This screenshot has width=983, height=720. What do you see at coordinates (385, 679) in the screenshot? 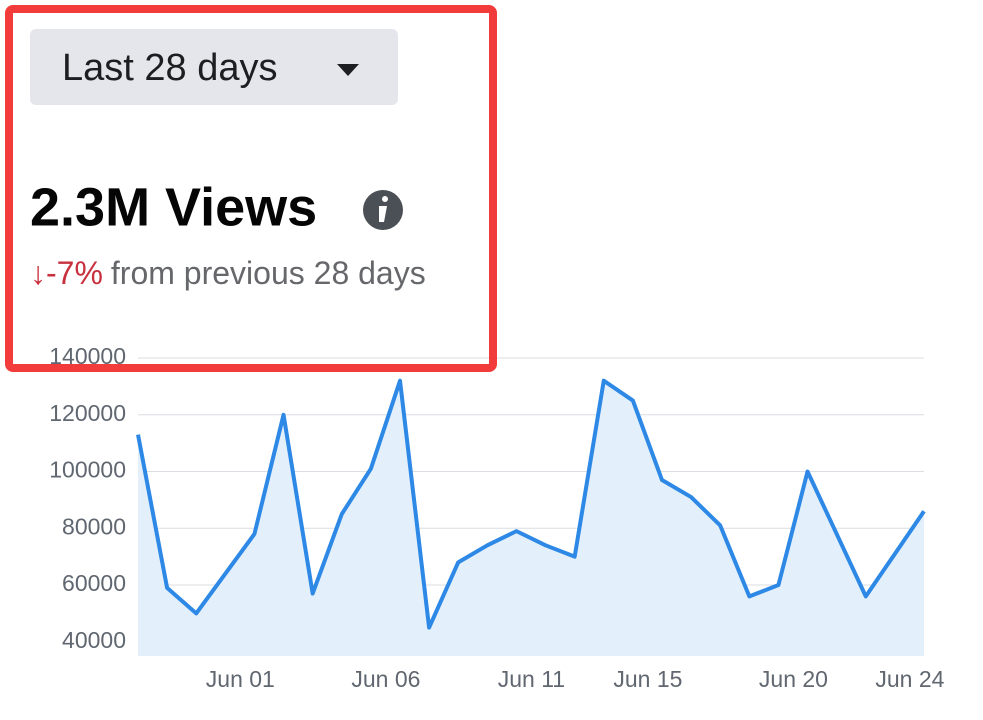
I see `x-tick-label: Jun 06` at bounding box center [385, 679].